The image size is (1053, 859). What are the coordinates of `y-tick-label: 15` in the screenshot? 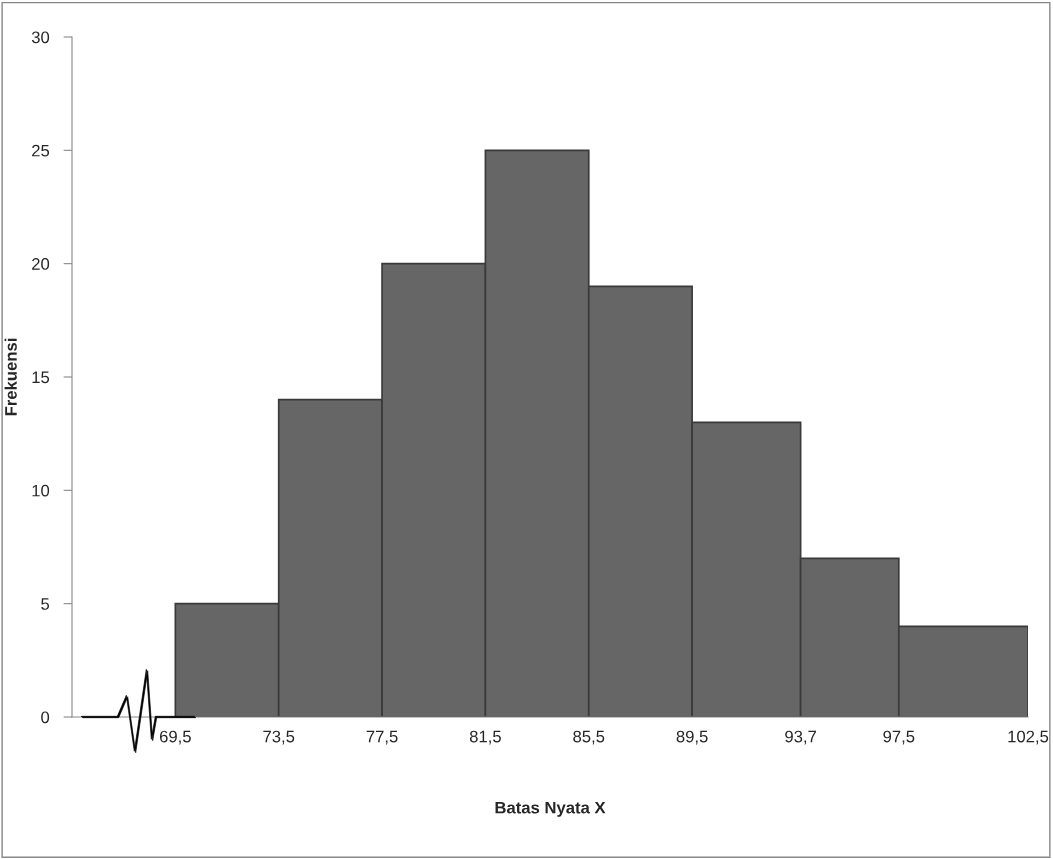 It's located at (41, 377).